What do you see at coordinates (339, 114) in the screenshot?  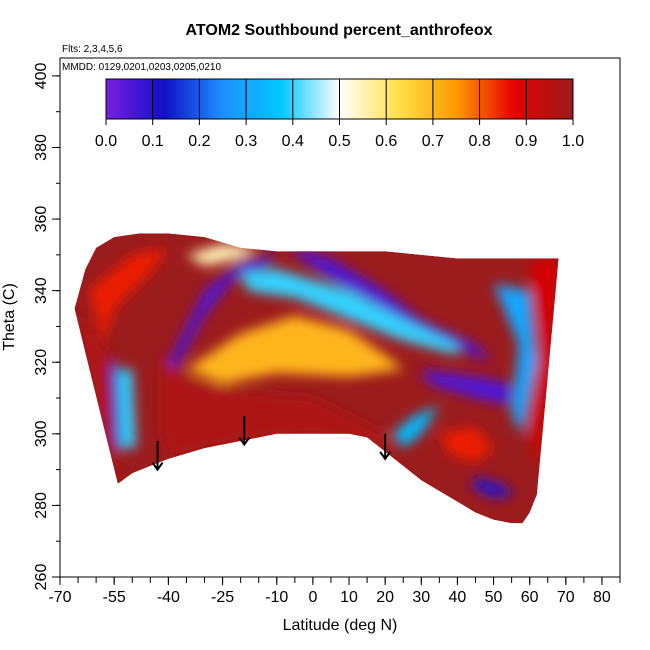 I see `colorbar: 0.0 0.1 0.2 0.3 0.4 0.5 0.6 0.7 0.8 0.9 1.0` at bounding box center [339, 114].